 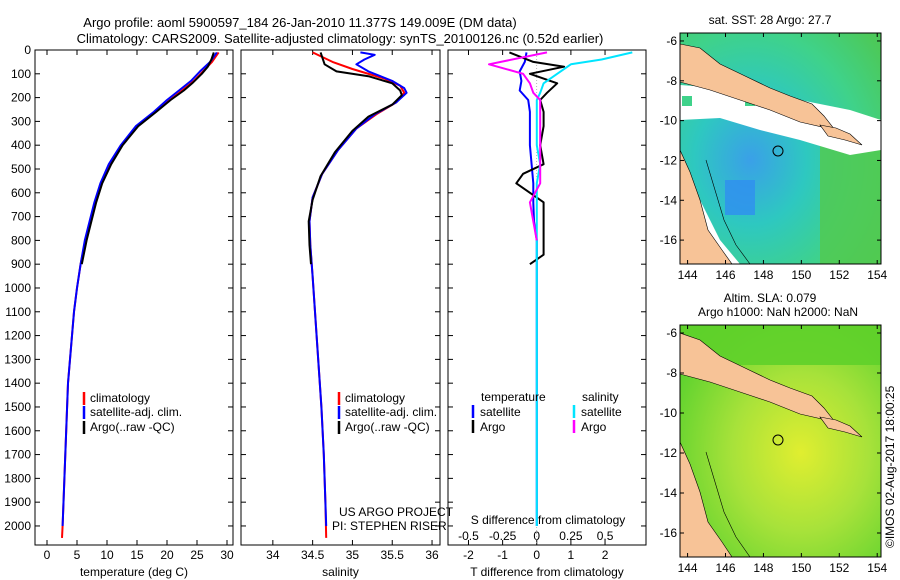 What do you see at coordinates (18, 312) in the screenshot?
I see `y-tick-label: 1100` at bounding box center [18, 312].